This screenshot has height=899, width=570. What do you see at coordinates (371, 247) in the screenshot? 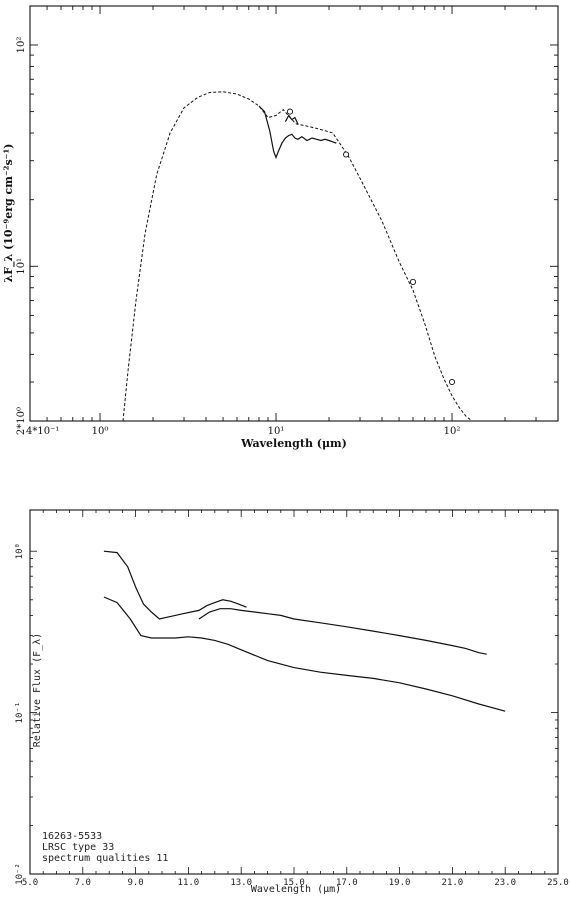
I see `sed-photometry-points` at bounding box center [371, 247].